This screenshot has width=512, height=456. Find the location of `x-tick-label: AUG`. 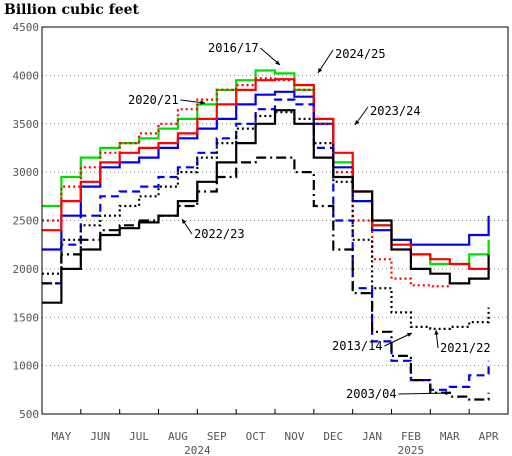

x-tick-label: AUG is located at coordinates (178, 436).